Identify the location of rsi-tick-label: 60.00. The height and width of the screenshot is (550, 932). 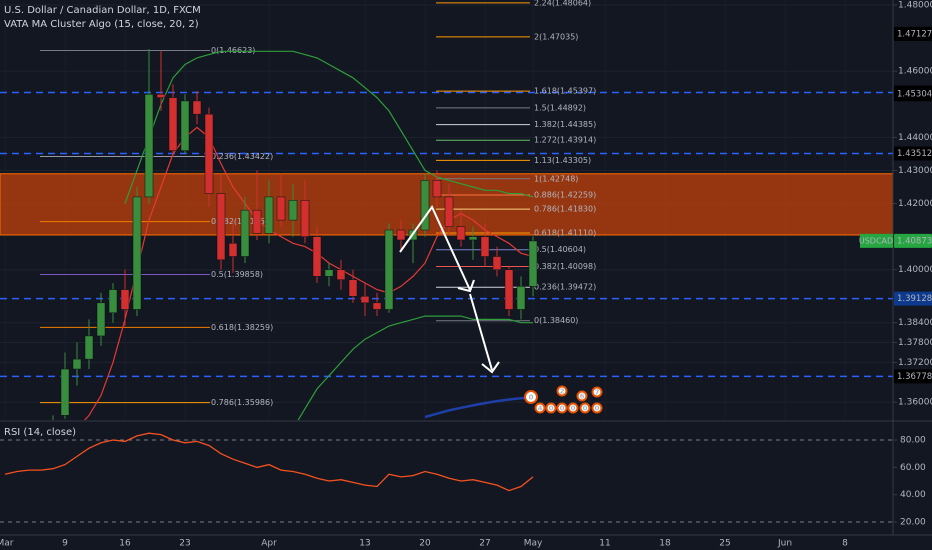
(913, 468).